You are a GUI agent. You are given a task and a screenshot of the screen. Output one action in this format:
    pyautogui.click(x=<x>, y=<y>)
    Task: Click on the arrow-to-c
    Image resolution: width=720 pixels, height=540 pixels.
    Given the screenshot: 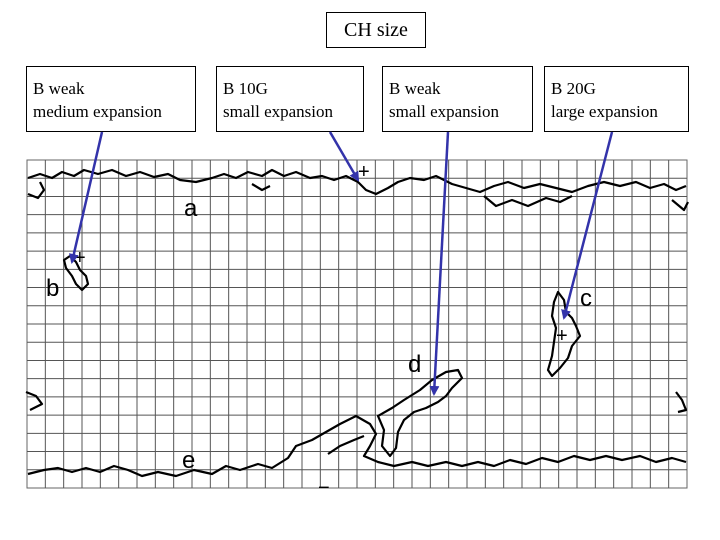 What is the action you would take?
    pyautogui.click(x=587, y=225)
    